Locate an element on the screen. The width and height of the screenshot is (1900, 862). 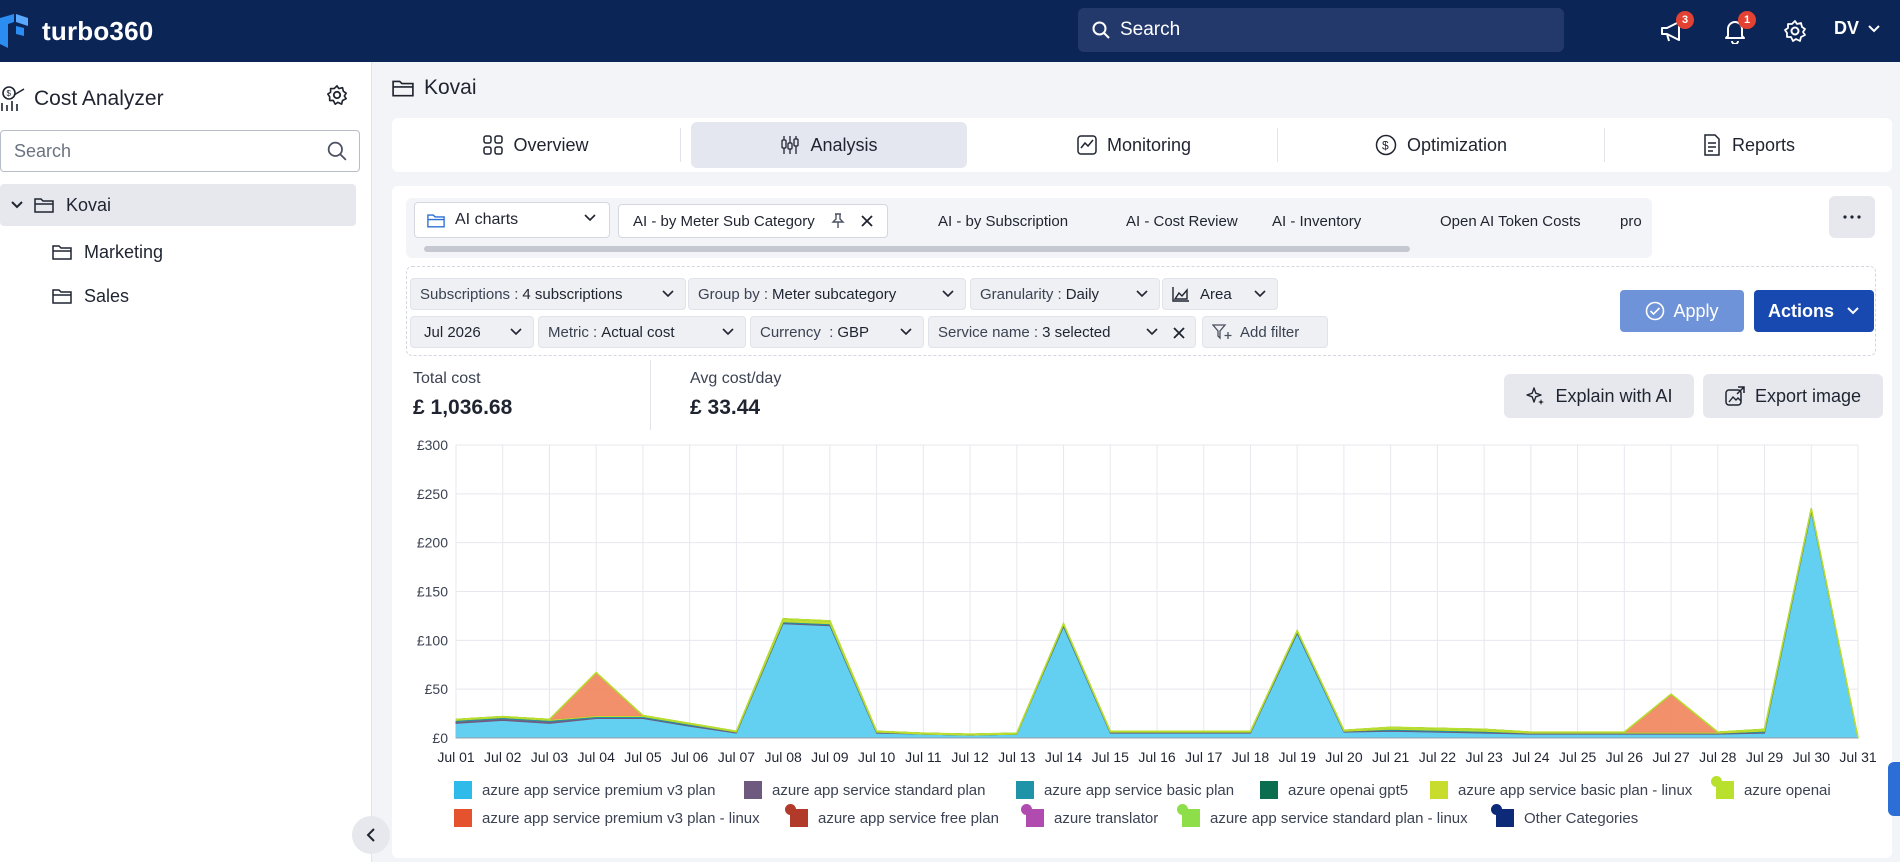
chart-tab-openai-token-costs: Open AI Token Costs is located at coordinates (1510, 221).